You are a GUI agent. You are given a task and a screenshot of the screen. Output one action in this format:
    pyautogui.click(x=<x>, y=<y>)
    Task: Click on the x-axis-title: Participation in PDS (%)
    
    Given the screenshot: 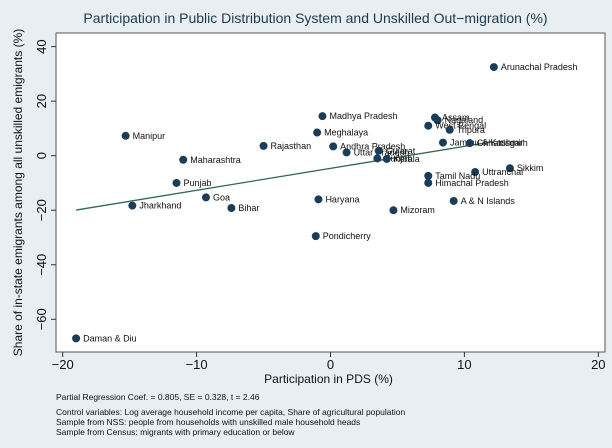 What is the action you would take?
    pyautogui.click(x=328, y=379)
    